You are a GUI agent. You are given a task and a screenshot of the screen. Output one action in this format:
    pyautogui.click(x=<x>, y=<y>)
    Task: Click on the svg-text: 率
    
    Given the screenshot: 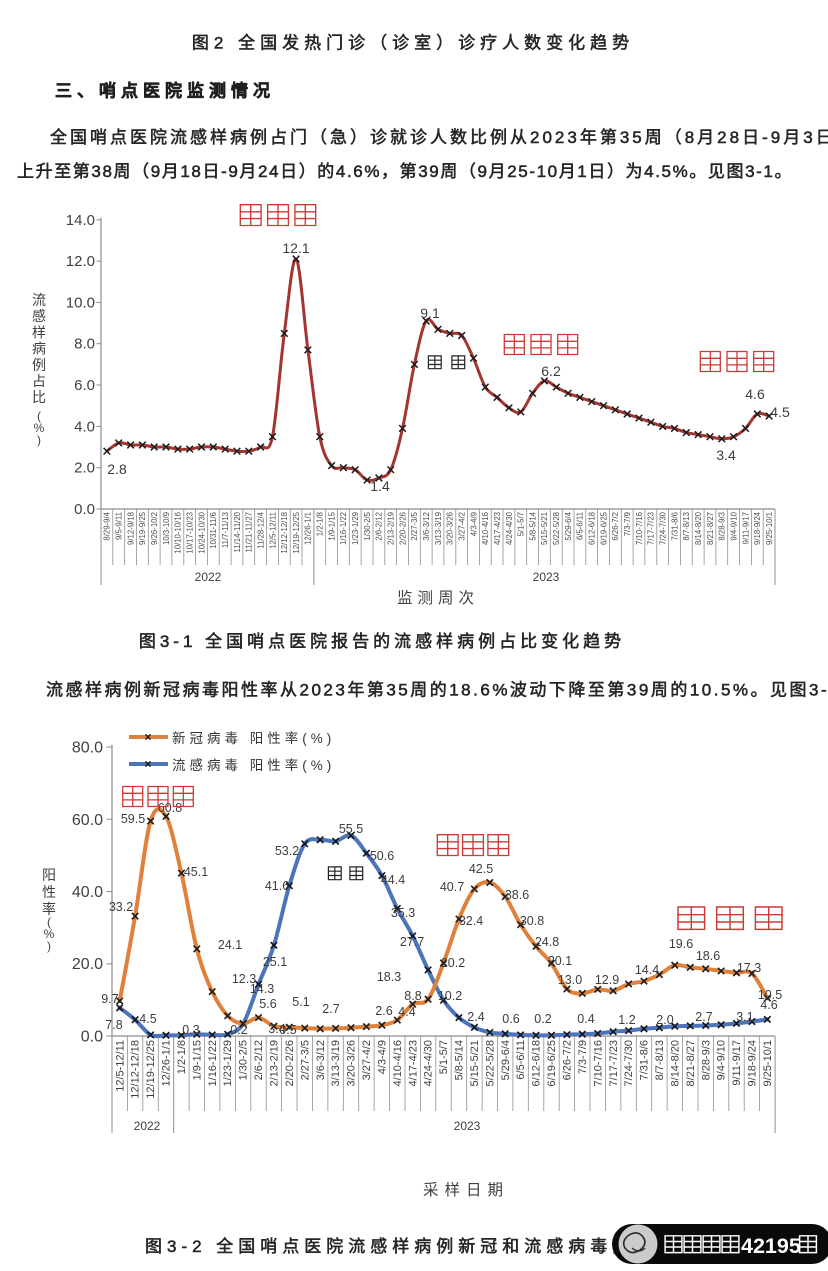 What is the action you would take?
    pyautogui.click(x=49, y=909)
    